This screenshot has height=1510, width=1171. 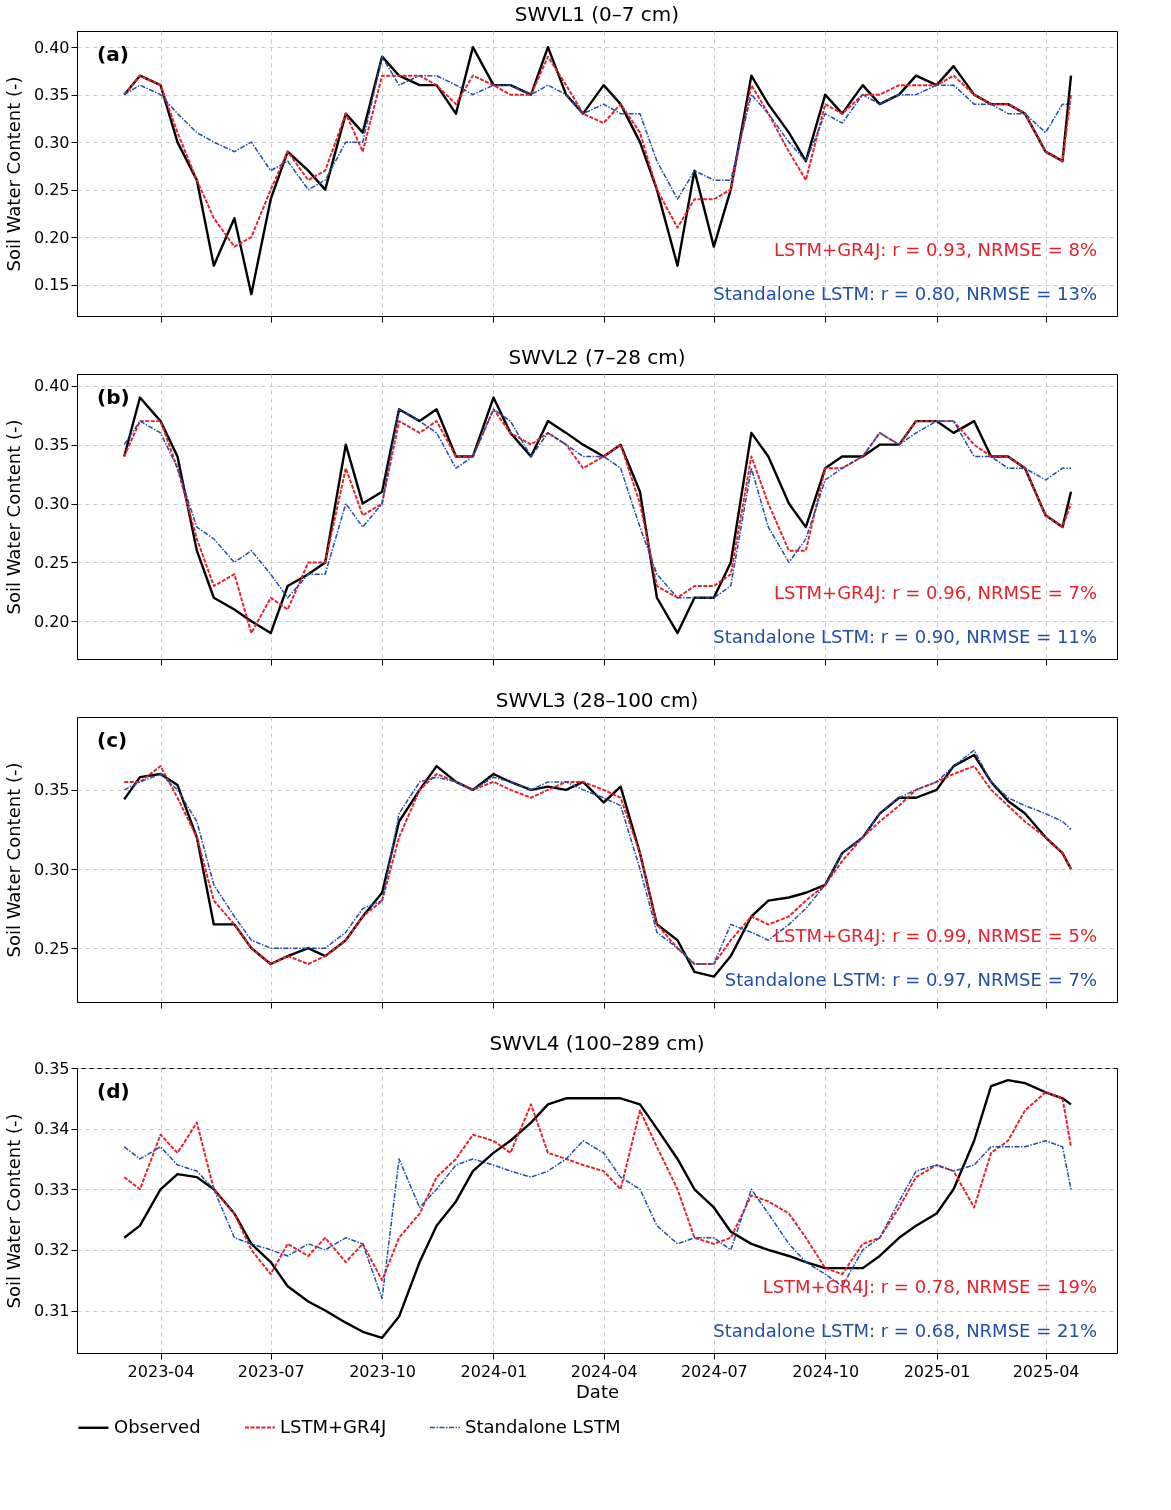 What do you see at coordinates (51, 1250) in the screenshot?
I see `y-tick-label: 0.32` at bounding box center [51, 1250].